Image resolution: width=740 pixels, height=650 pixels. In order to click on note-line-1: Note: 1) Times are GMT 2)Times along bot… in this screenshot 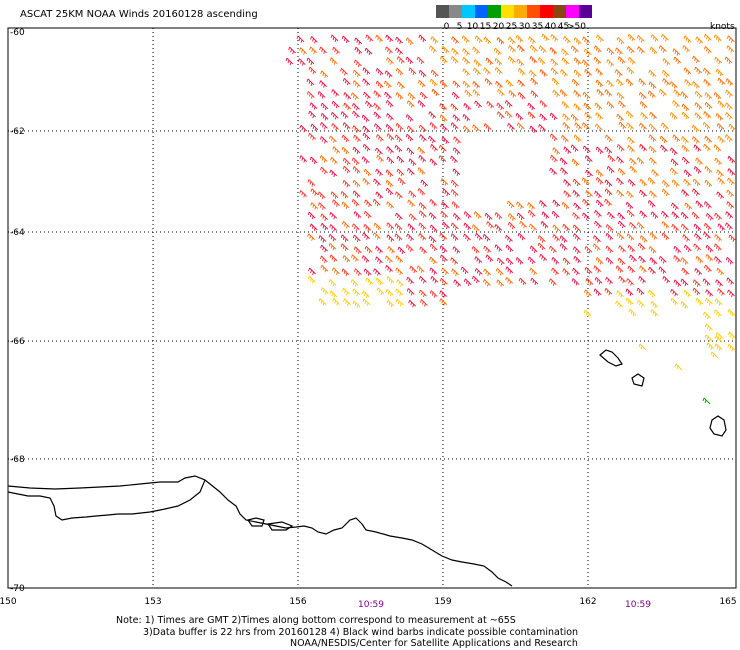, I will do `click(316, 620)`.